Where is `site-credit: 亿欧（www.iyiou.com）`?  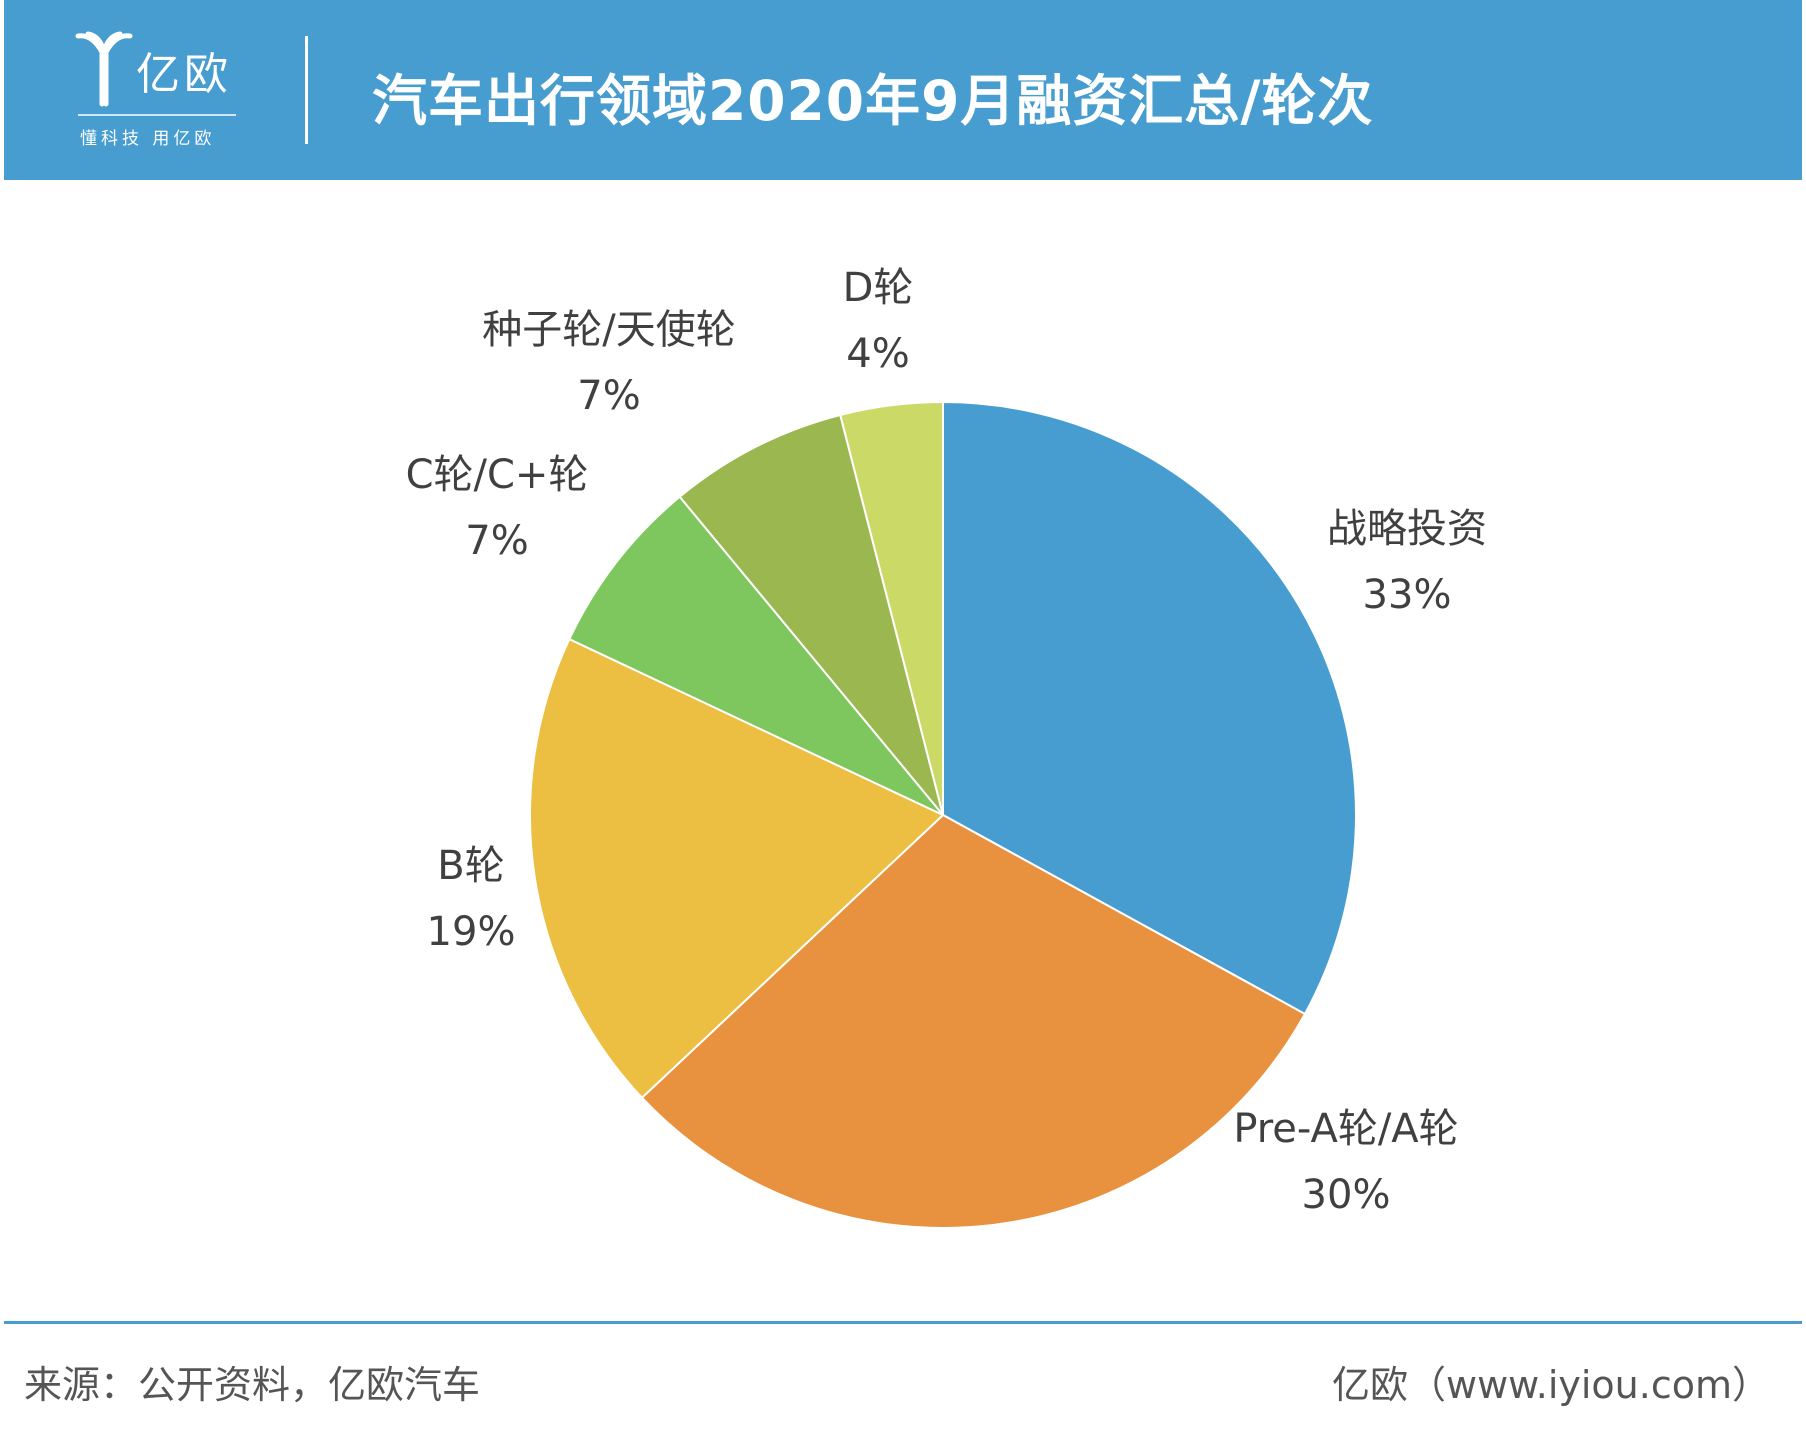
site-credit: 亿欧（www.iyiou.com） is located at coordinates (1550, 1385).